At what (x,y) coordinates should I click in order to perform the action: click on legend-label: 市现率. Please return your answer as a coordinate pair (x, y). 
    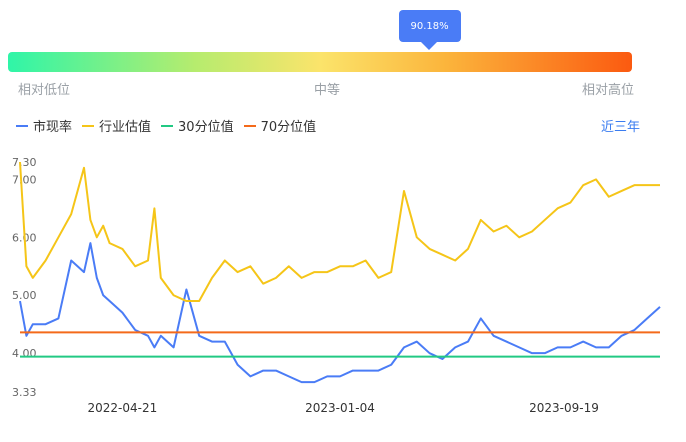
    Looking at the image, I should click on (53, 127).